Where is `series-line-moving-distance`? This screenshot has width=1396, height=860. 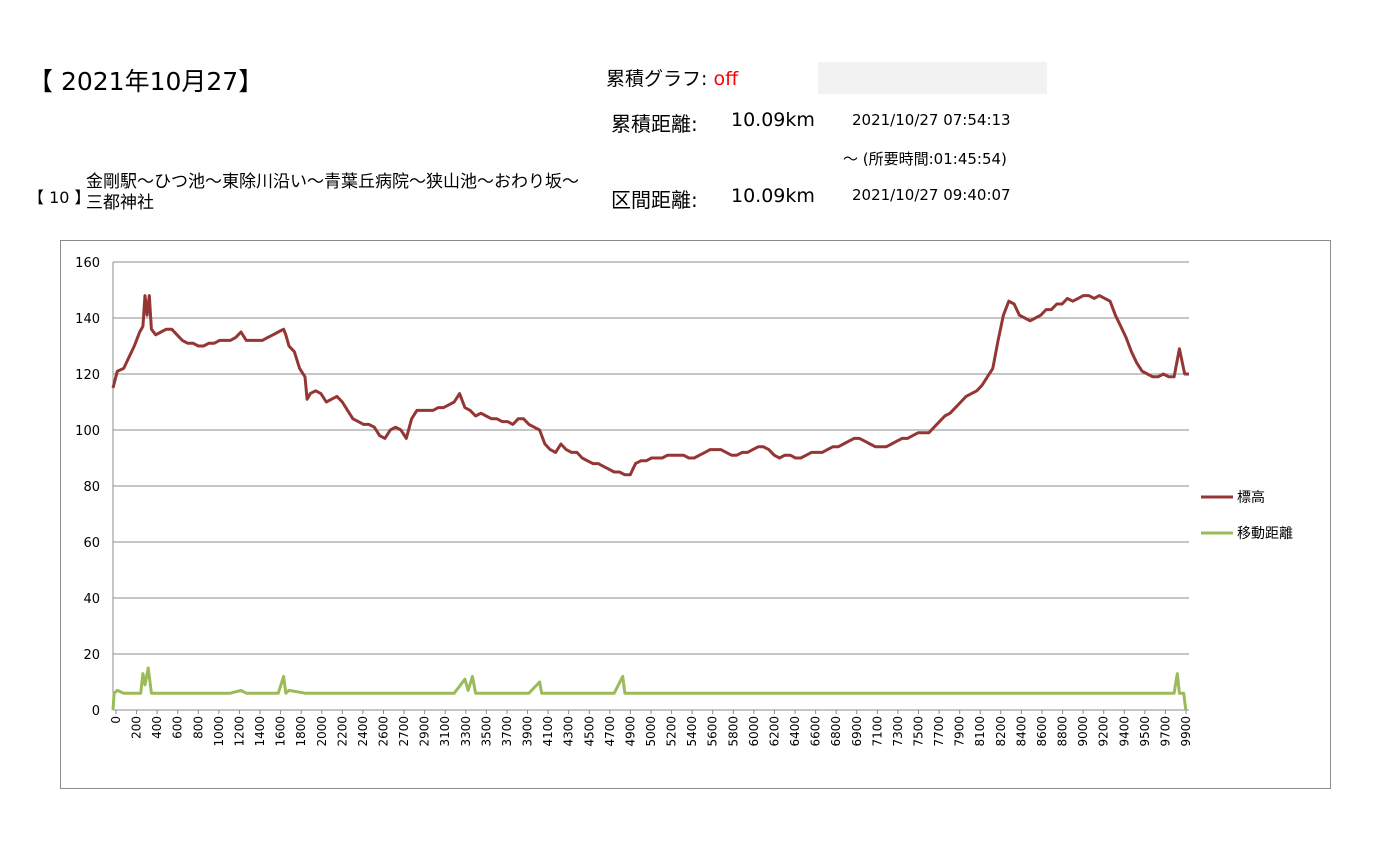 series-line-moving-distance is located at coordinates (649, 688).